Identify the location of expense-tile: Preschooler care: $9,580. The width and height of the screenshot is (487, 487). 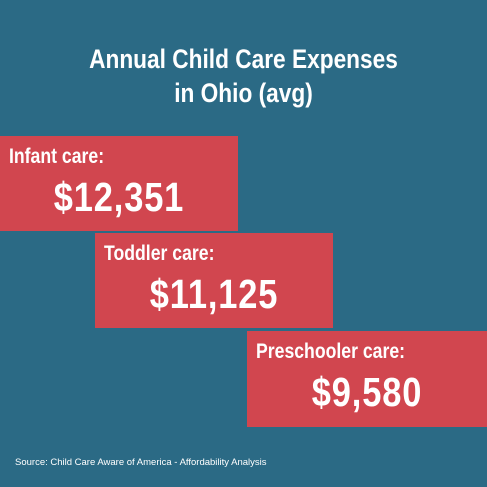
(367, 379).